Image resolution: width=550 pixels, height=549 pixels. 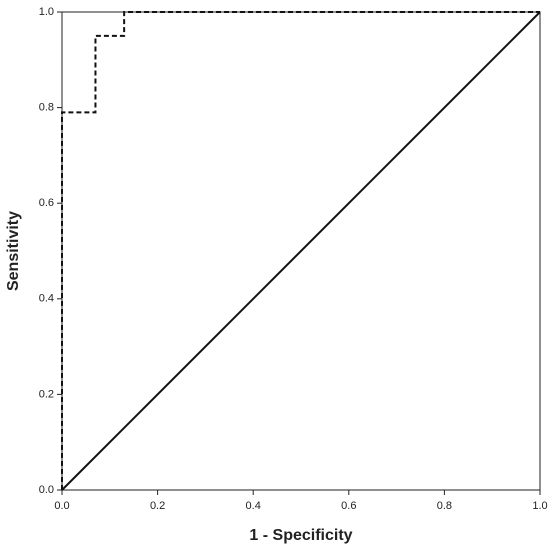 What do you see at coordinates (46, 299) in the screenshot?
I see `y-tick-label: 0.4` at bounding box center [46, 299].